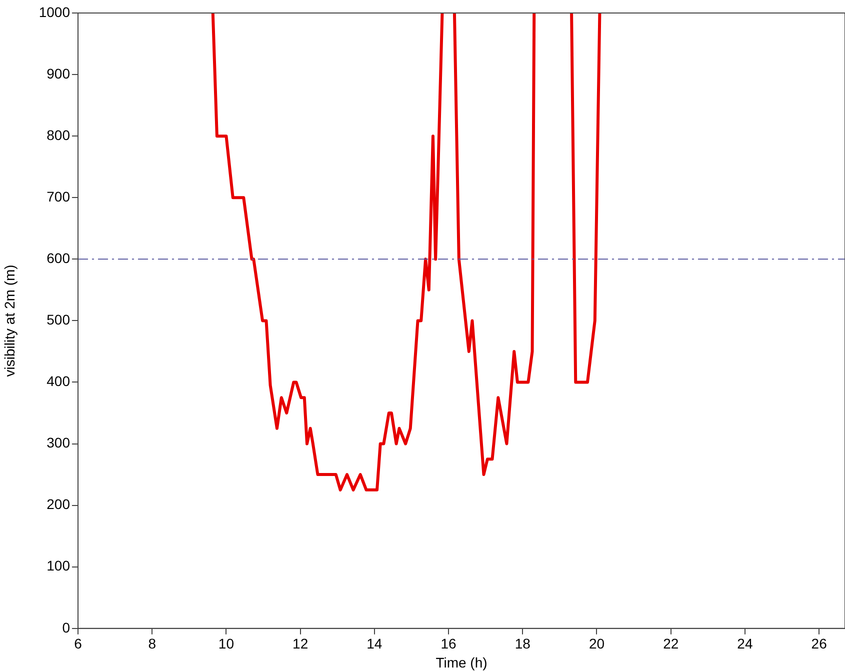  Describe the element at coordinates (819, 644) in the screenshot. I see `x-tick-label: 26` at that location.